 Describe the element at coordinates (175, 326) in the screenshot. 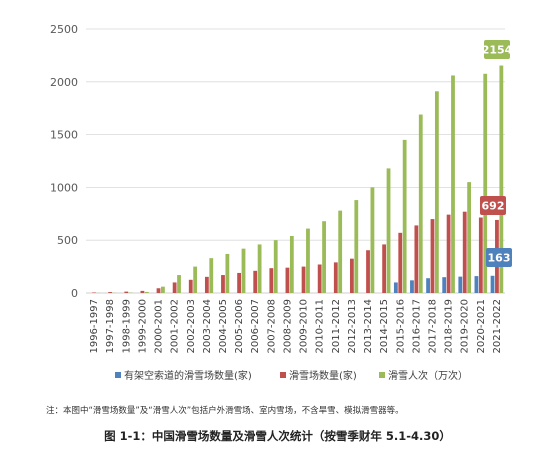

I see `x-tick-label: 2001-2002` at that location.